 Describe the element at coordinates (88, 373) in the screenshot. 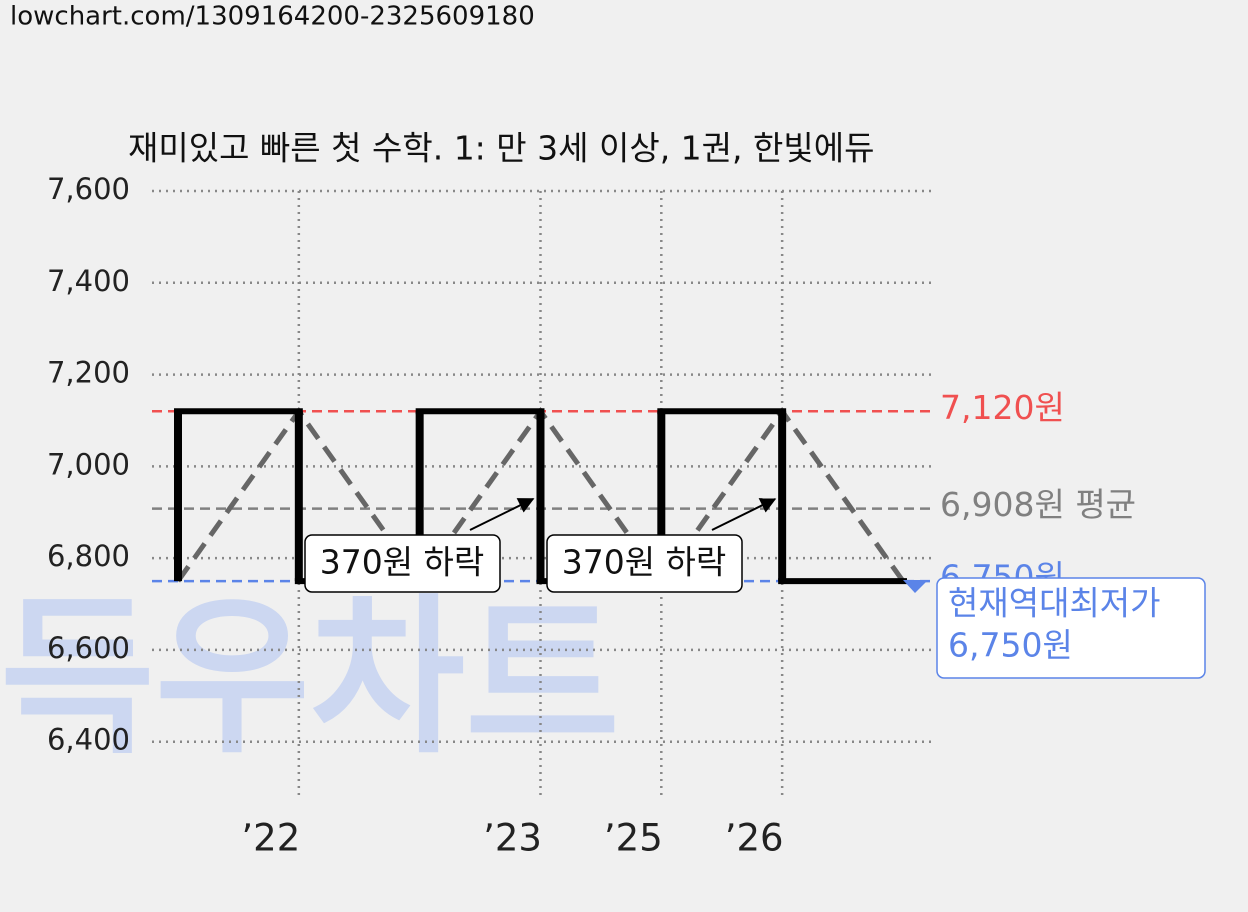

I see `y-tick-label: 7,200` at that location.